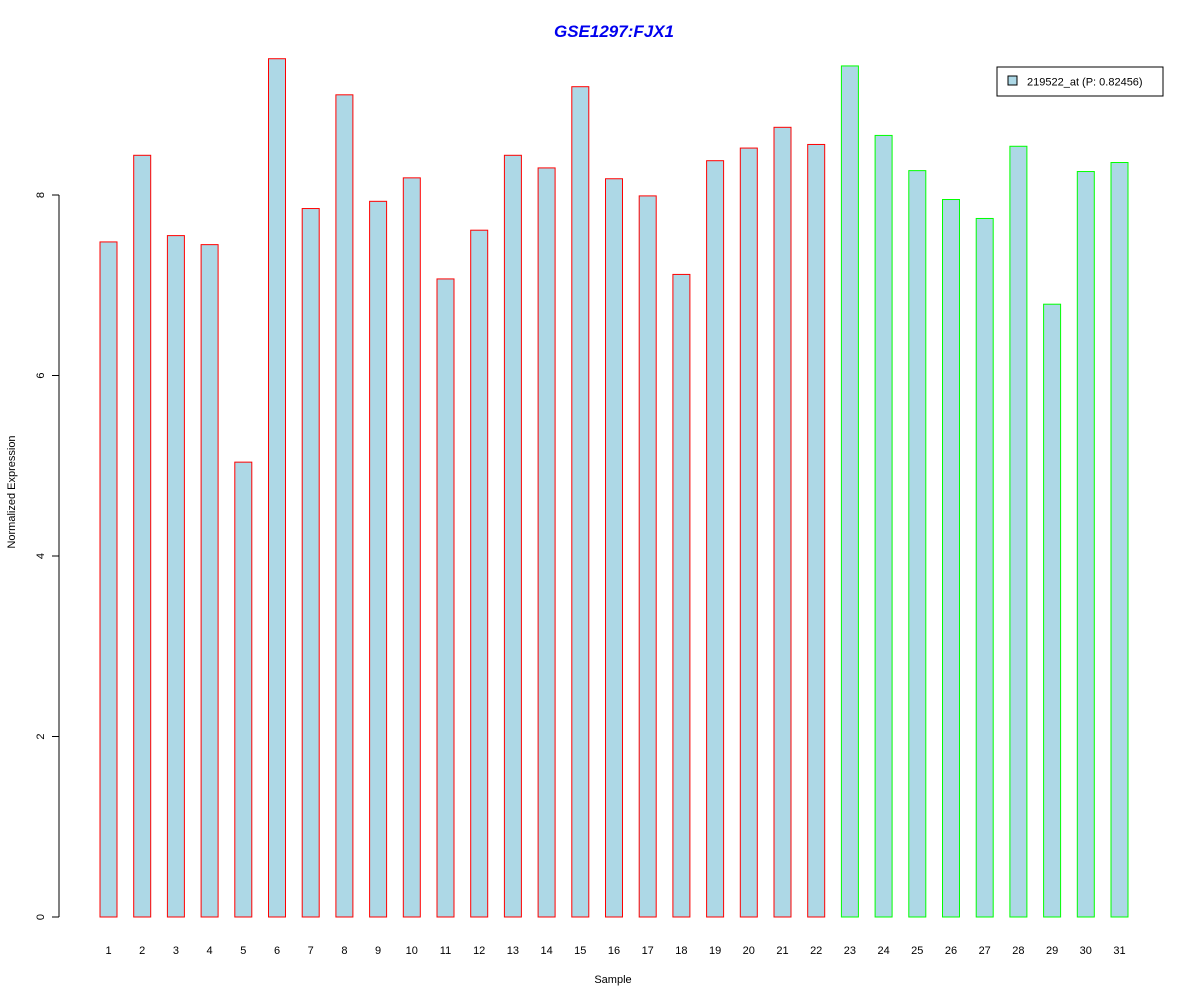  Describe the element at coordinates (1086, 951) in the screenshot. I see `x-tick-label: 30` at that location.